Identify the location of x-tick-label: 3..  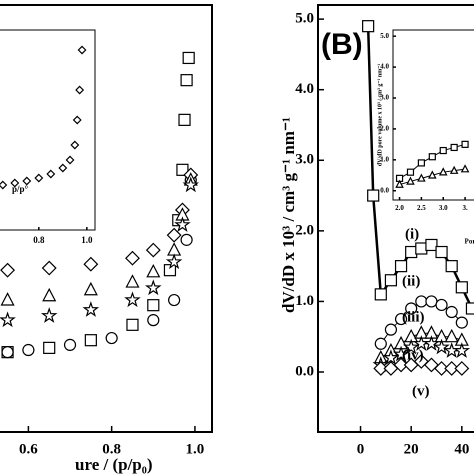
(465, 208).